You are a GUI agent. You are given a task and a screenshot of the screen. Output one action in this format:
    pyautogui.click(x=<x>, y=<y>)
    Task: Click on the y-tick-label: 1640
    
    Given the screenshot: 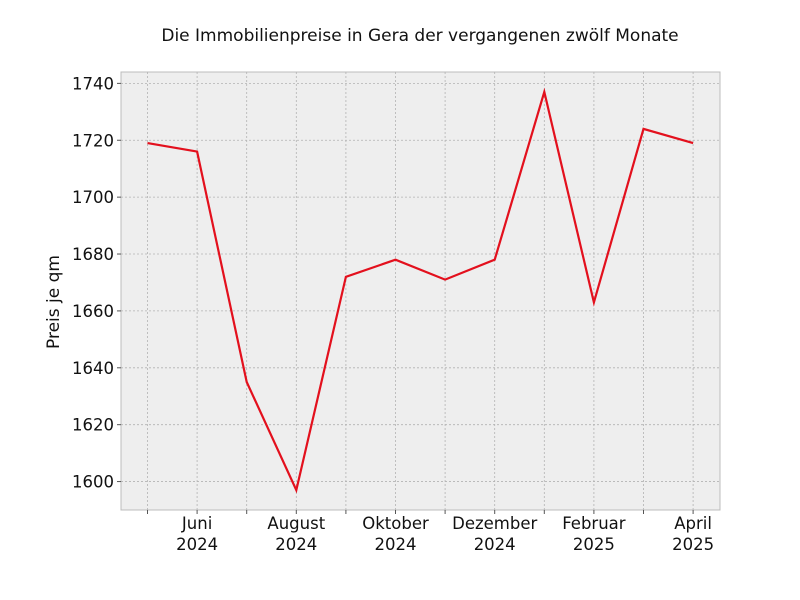 What is the action you would take?
    pyautogui.click(x=93, y=368)
    